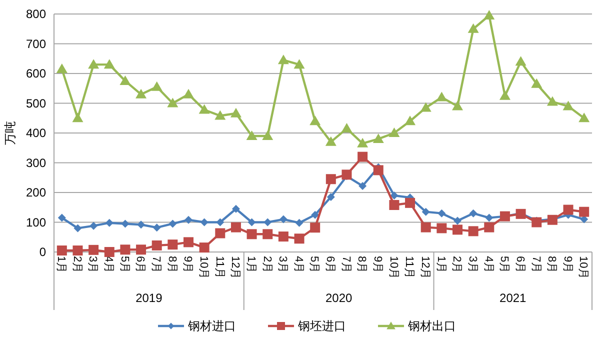 The image size is (600, 338). Describe the element at coordinates (36, 73) in the screenshot. I see `y-tick-label: 600` at that location.